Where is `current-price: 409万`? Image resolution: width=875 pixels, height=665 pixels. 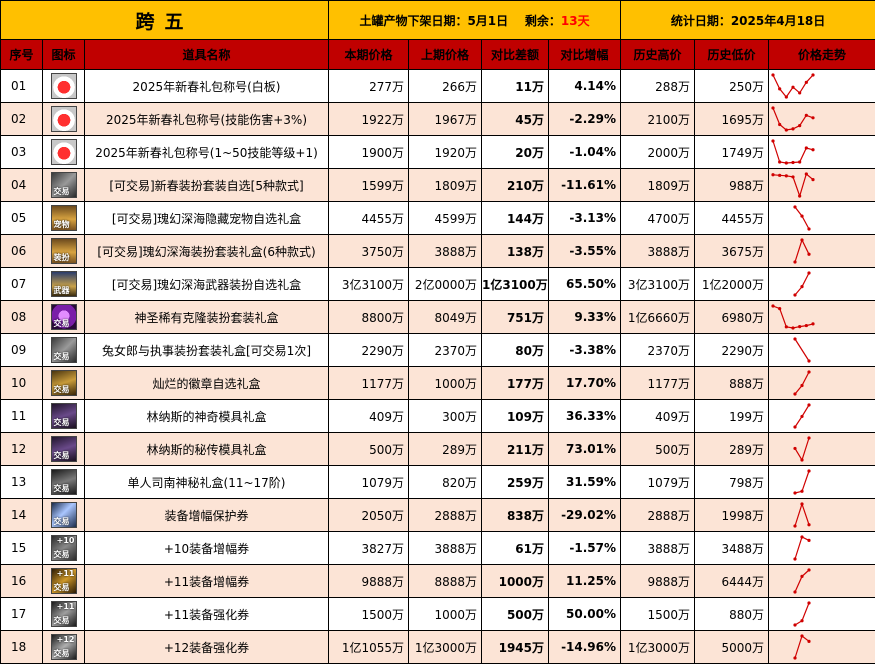 current-price: 409万 is located at coordinates (368, 416).